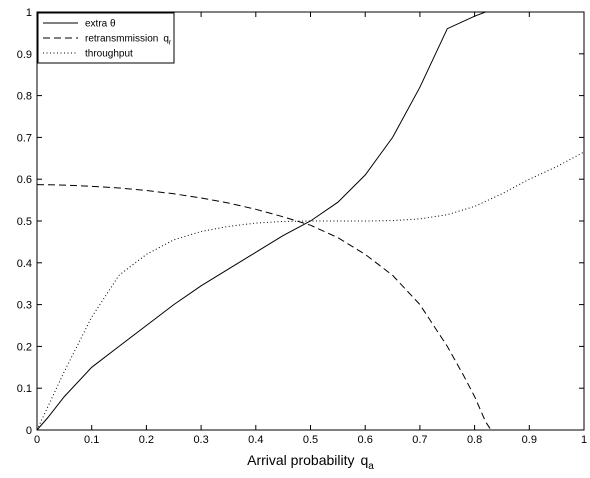  I want to click on legend-label: extra θ, so click(100, 24).